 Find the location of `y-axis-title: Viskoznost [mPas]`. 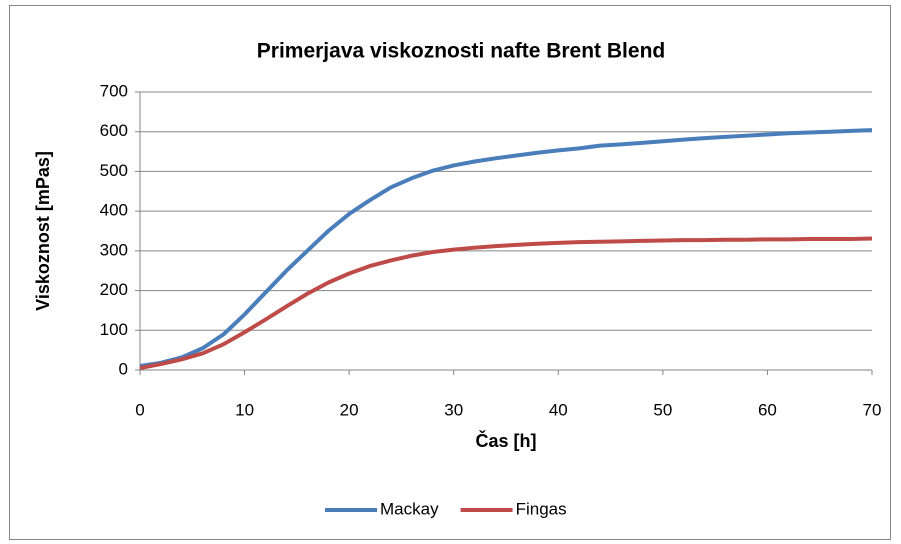

y-axis-title: Viskoznost [mPas] is located at coordinates (43, 231).